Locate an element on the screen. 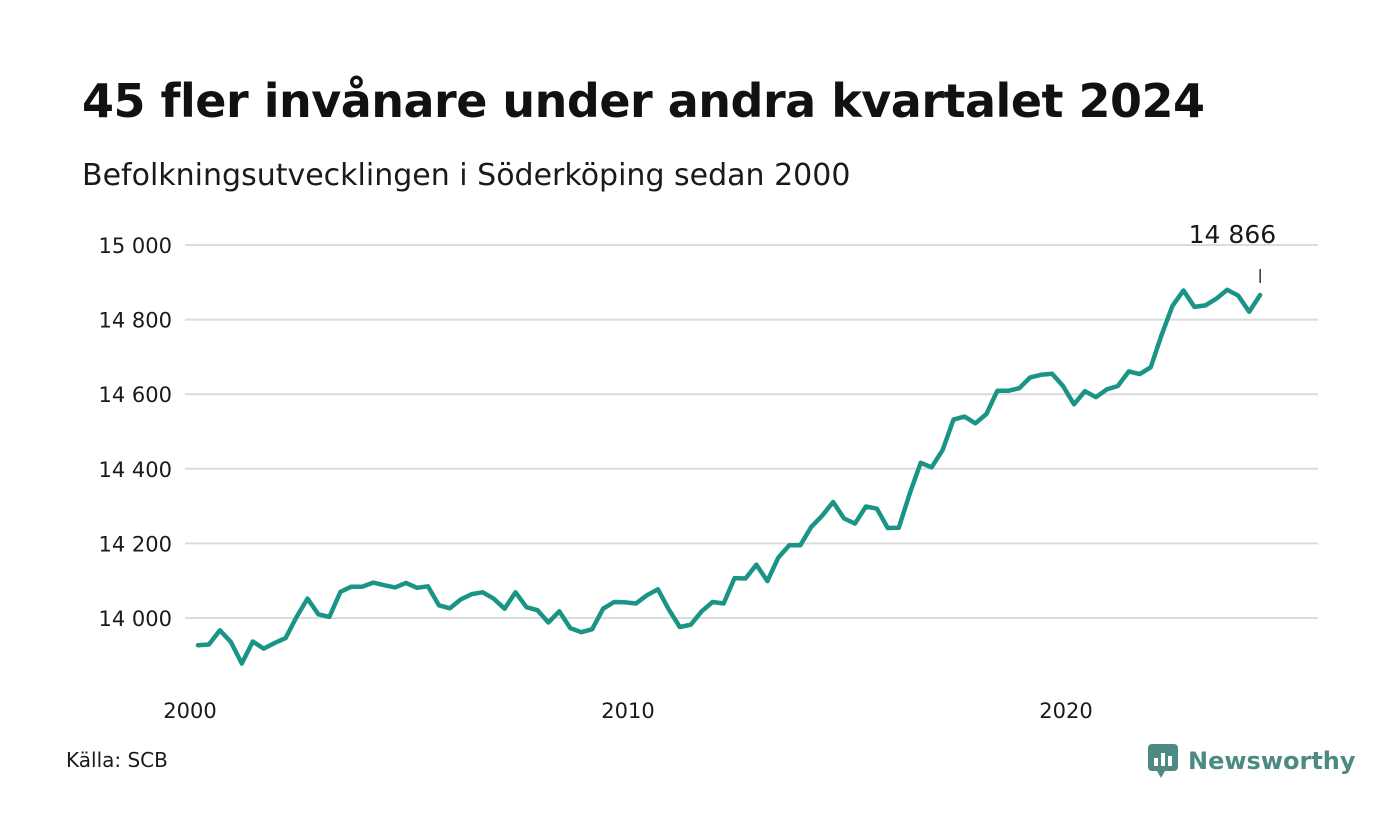 This screenshot has height=840, width=1400. y-tick-label: 14 800 is located at coordinates (135, 321).